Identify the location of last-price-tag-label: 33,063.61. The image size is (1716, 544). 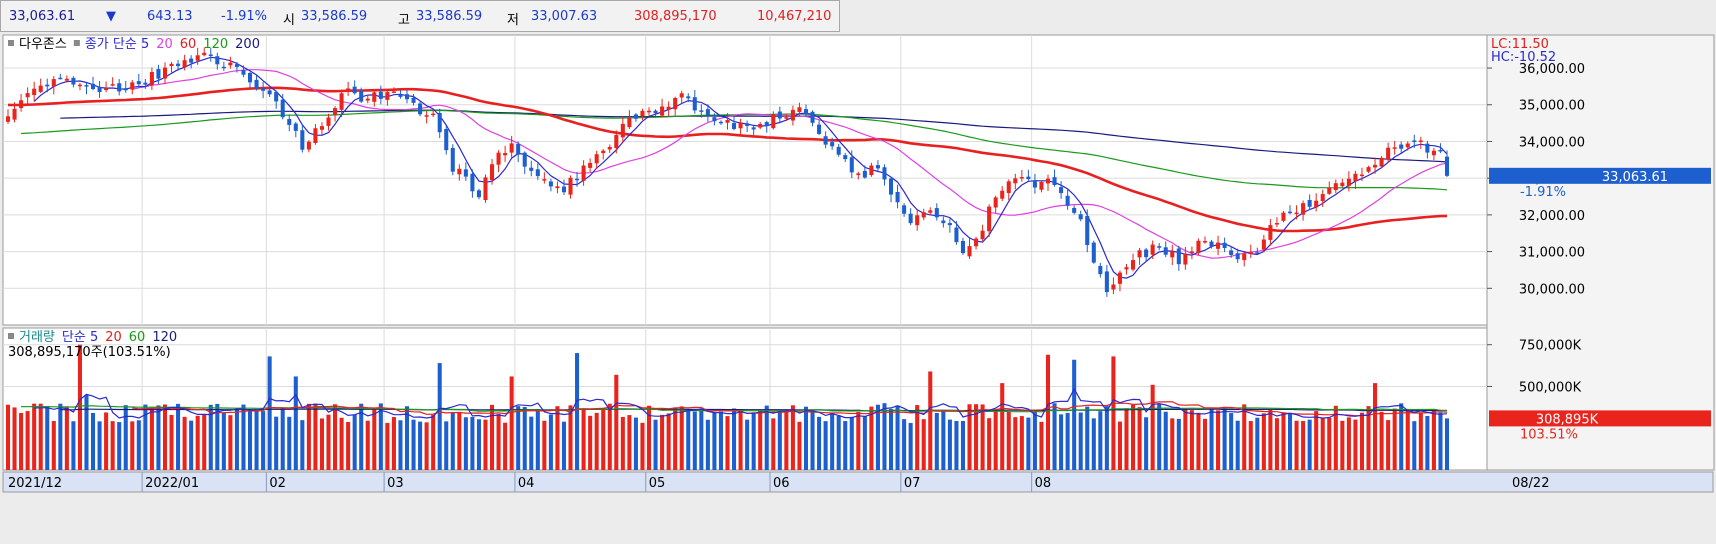
(1635, 177).